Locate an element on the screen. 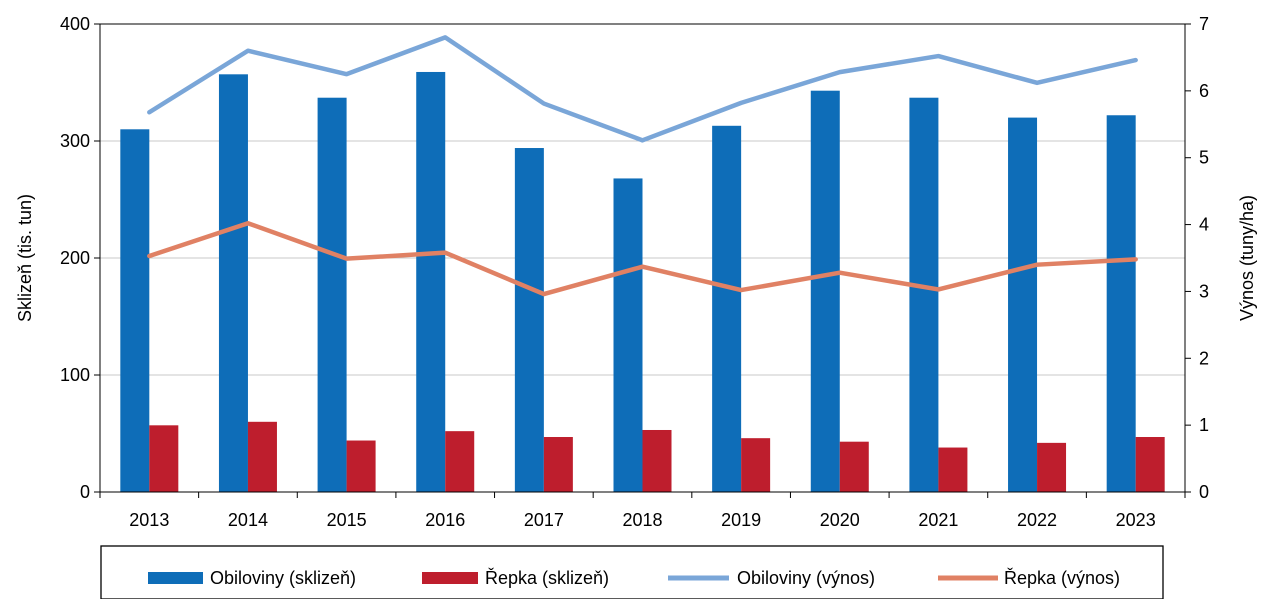 Image resolution: width=1264 pixels, height=599 pixels. legend-item-repka-vynos: Řepka (výnos) is located at coordinates (1029, 578).